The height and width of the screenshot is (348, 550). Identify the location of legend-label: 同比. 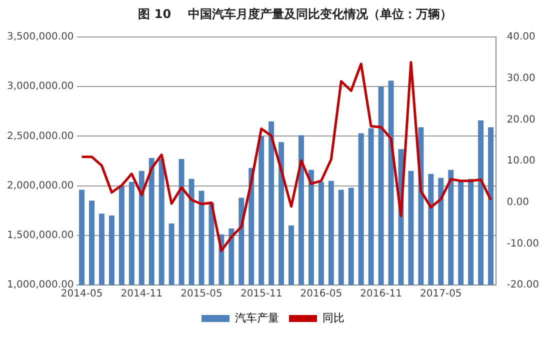
(333, 317).